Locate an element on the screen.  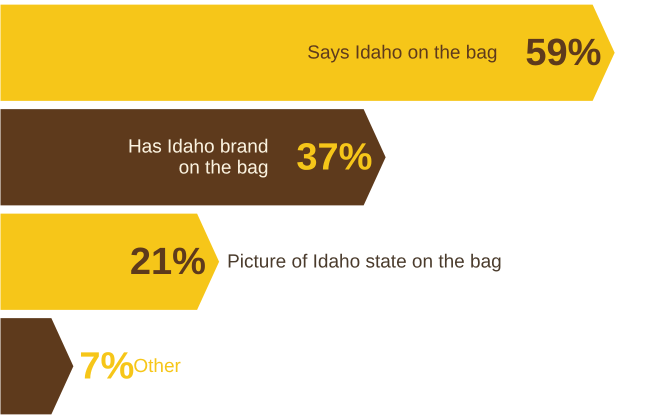
data-label: 21% is located at coordinates (168, 261).